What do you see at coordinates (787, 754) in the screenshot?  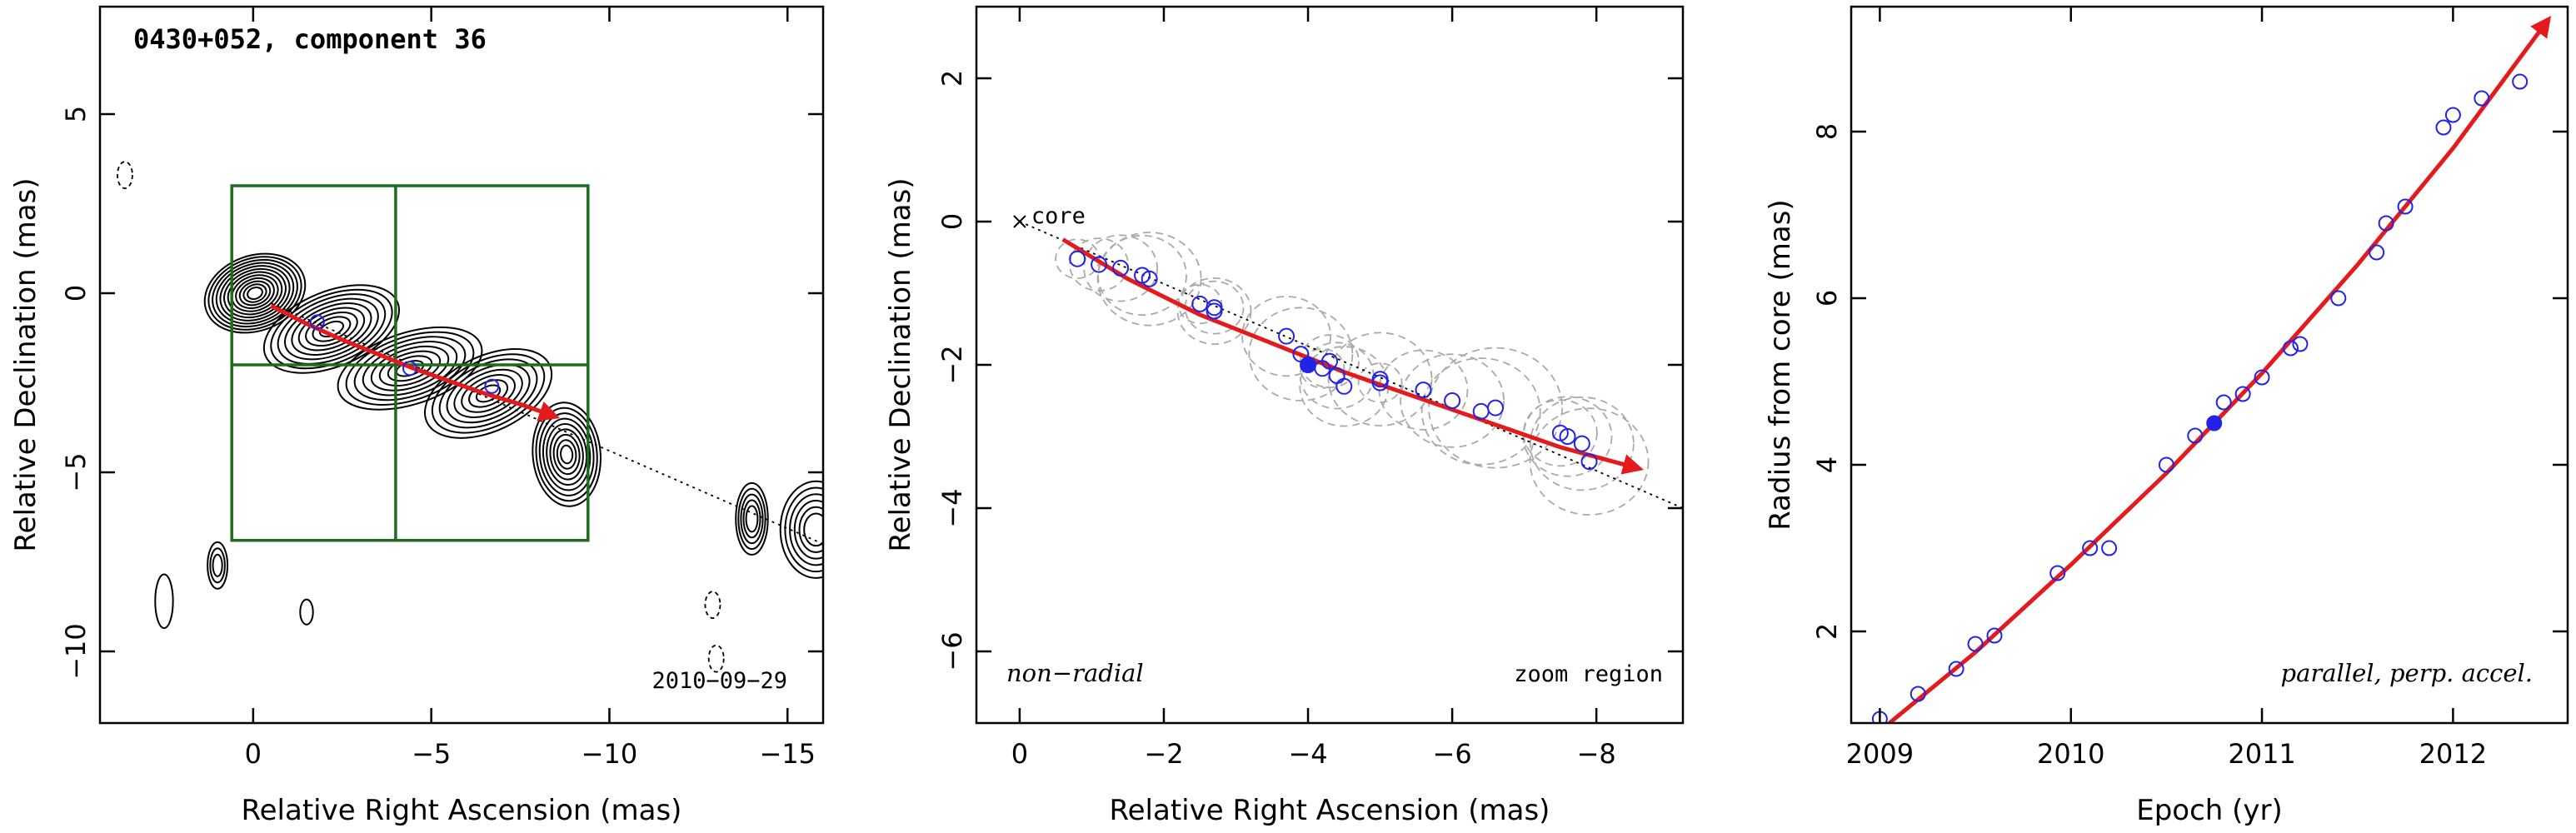 I see `x-tick-label: −15` at bounding box center [787, 754].